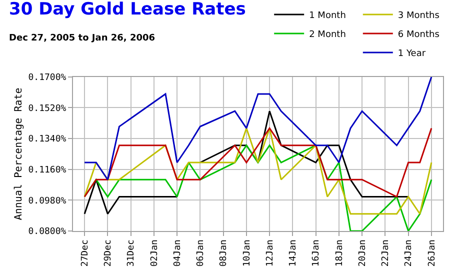 This screenshot has height=275, width=450. I want to click on y-tick-label: 0.1700%, so click(47, 78).